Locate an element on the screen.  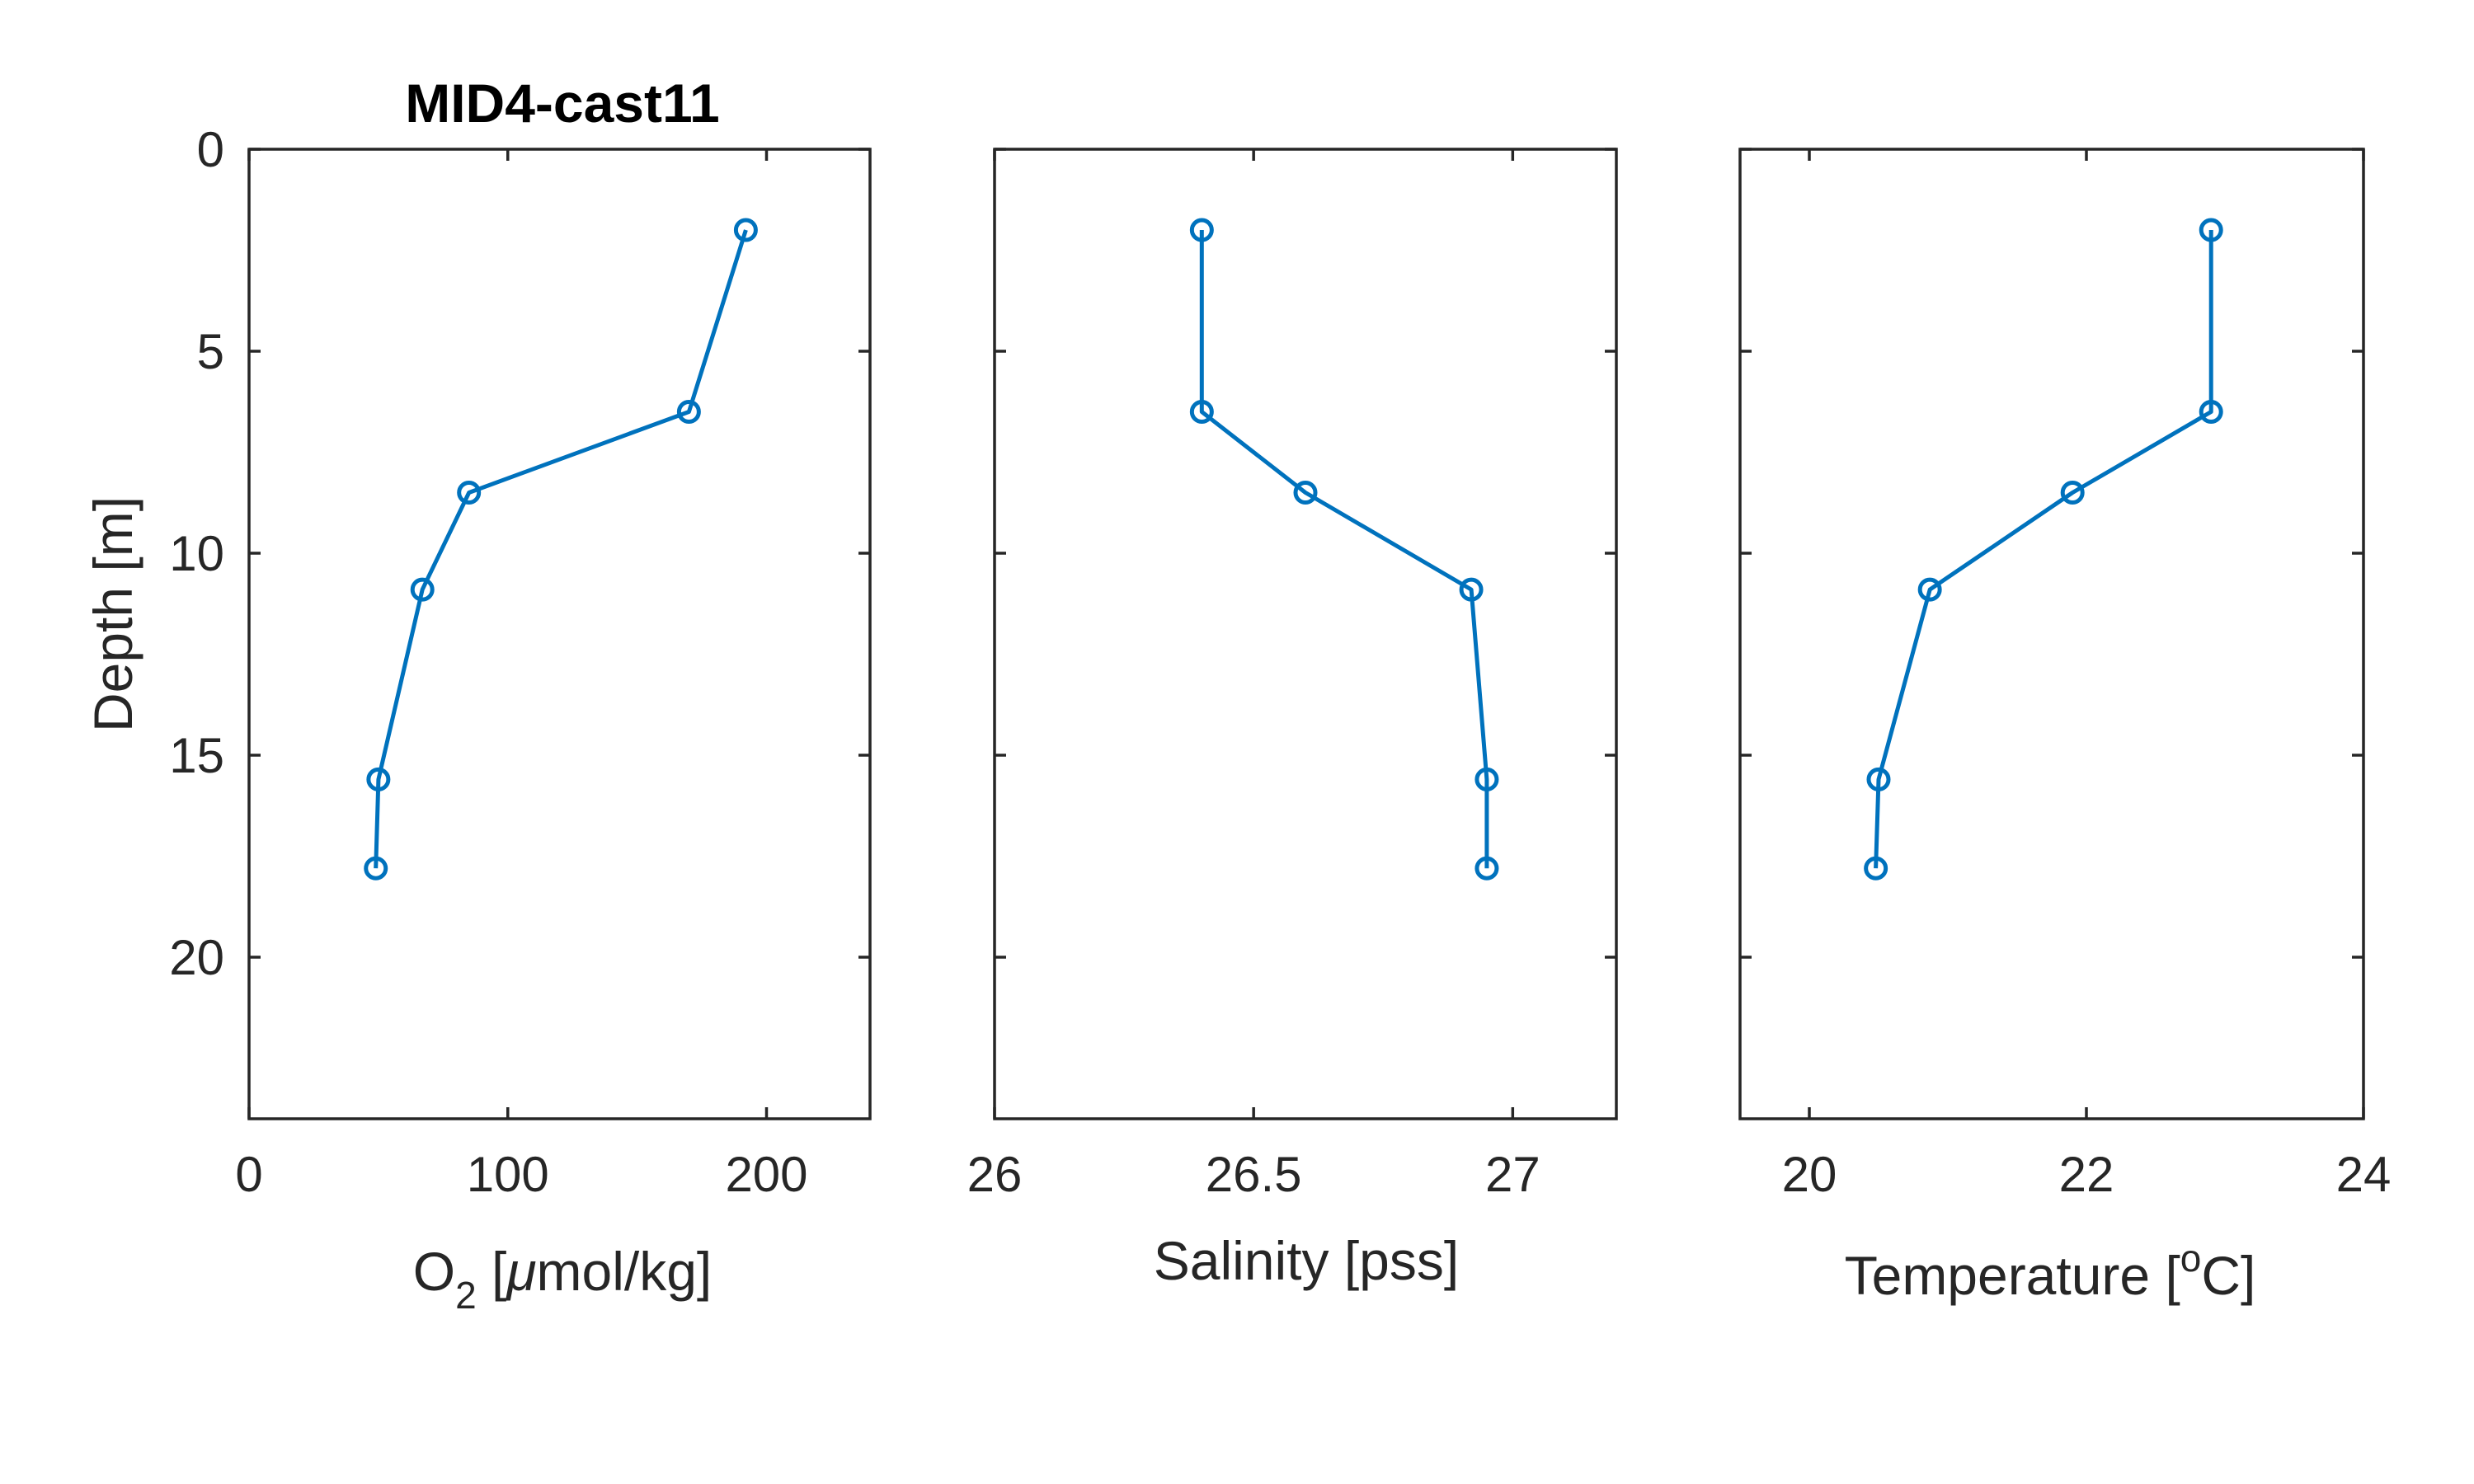
y-tick-label: 15 is located at coordinates (196, 755).